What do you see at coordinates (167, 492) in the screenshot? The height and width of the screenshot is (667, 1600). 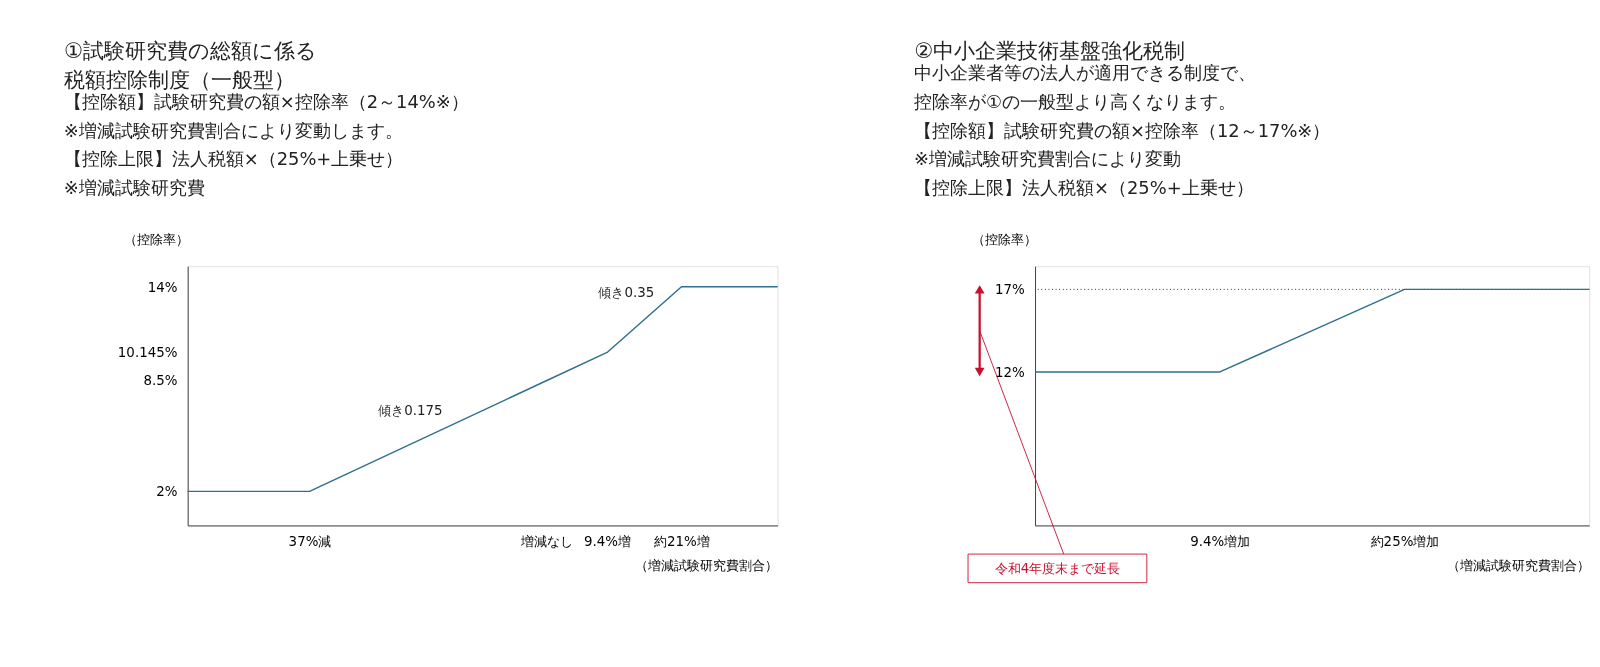 I see `y-tick-label: 2%` at bounding box center [167, 492].